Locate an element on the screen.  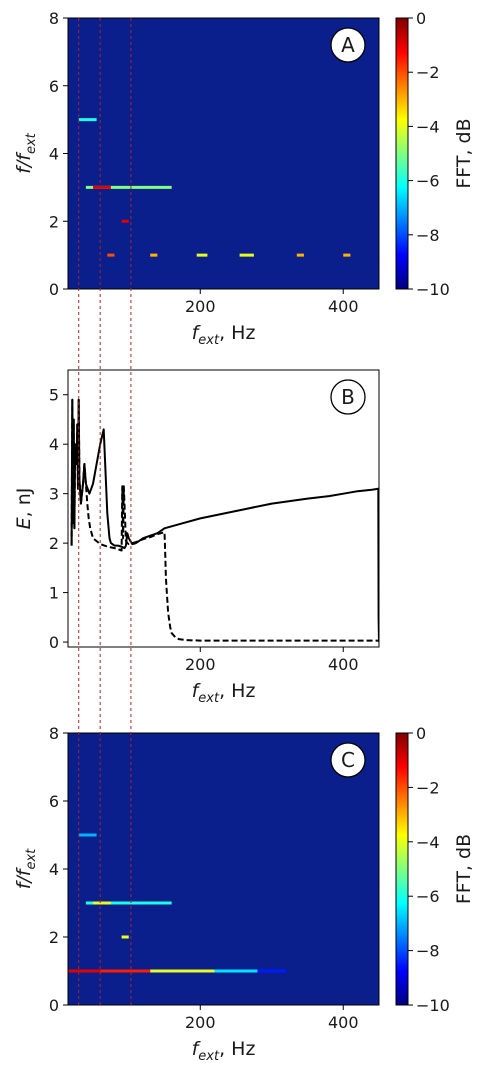
y-tick-label: 1 is located at coordinates (54, 593).